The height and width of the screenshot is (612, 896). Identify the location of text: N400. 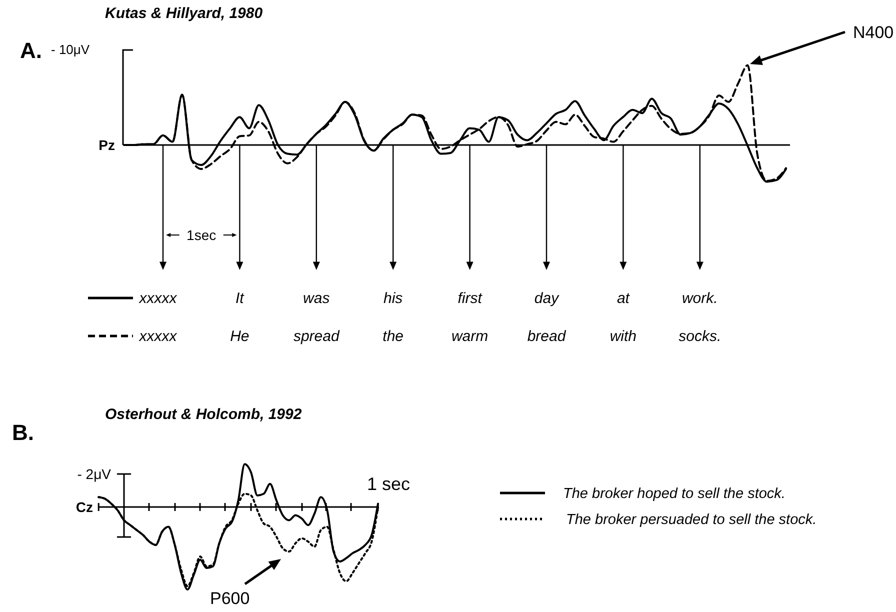
(873, 32).